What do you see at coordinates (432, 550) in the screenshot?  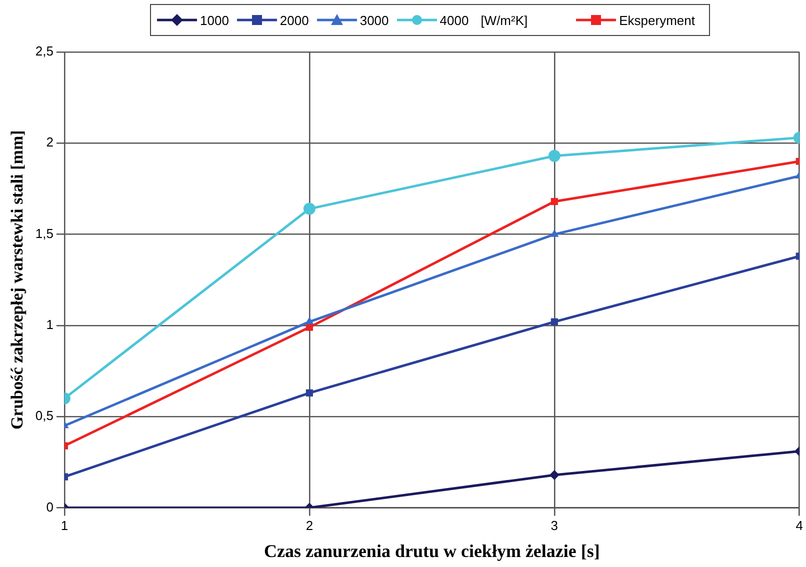 I see `x-axis-title: Czas zanurzenia drutu w ciekłym żelazie [s]` at bounding box center [432, 550].